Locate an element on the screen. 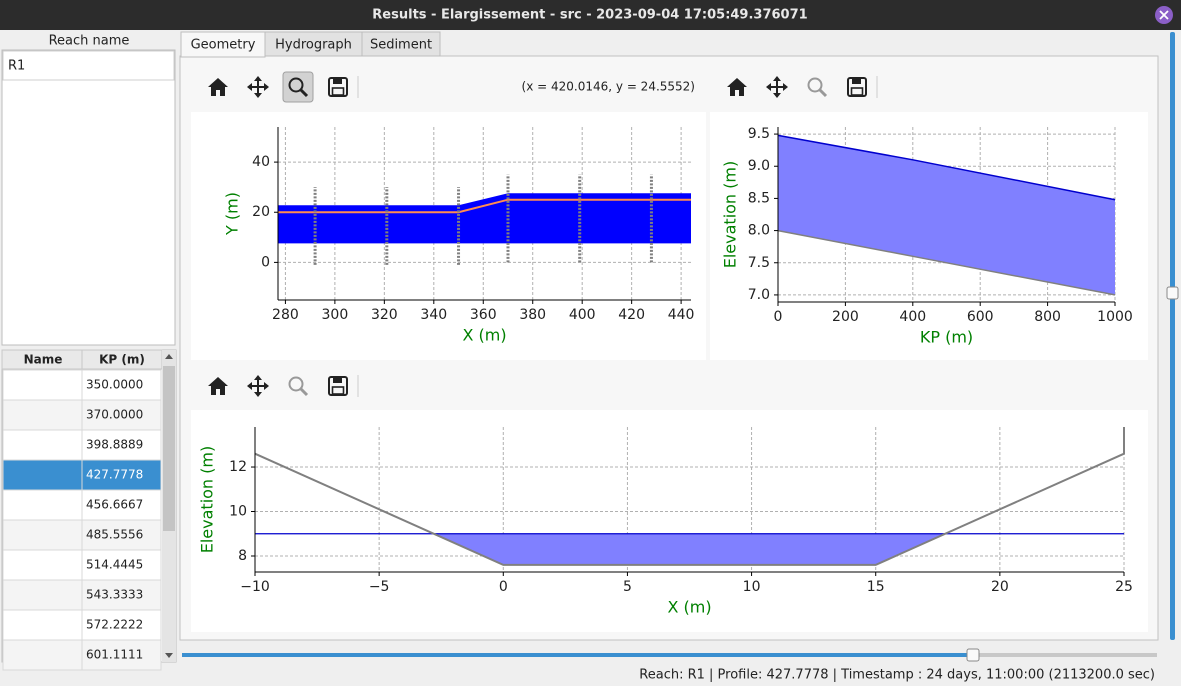 Image resolution: width=1181 pixels, height=686 pixels. cursor-readout: (x = 420.0146, y = 24.5552) is located at coordinates (608, 87).